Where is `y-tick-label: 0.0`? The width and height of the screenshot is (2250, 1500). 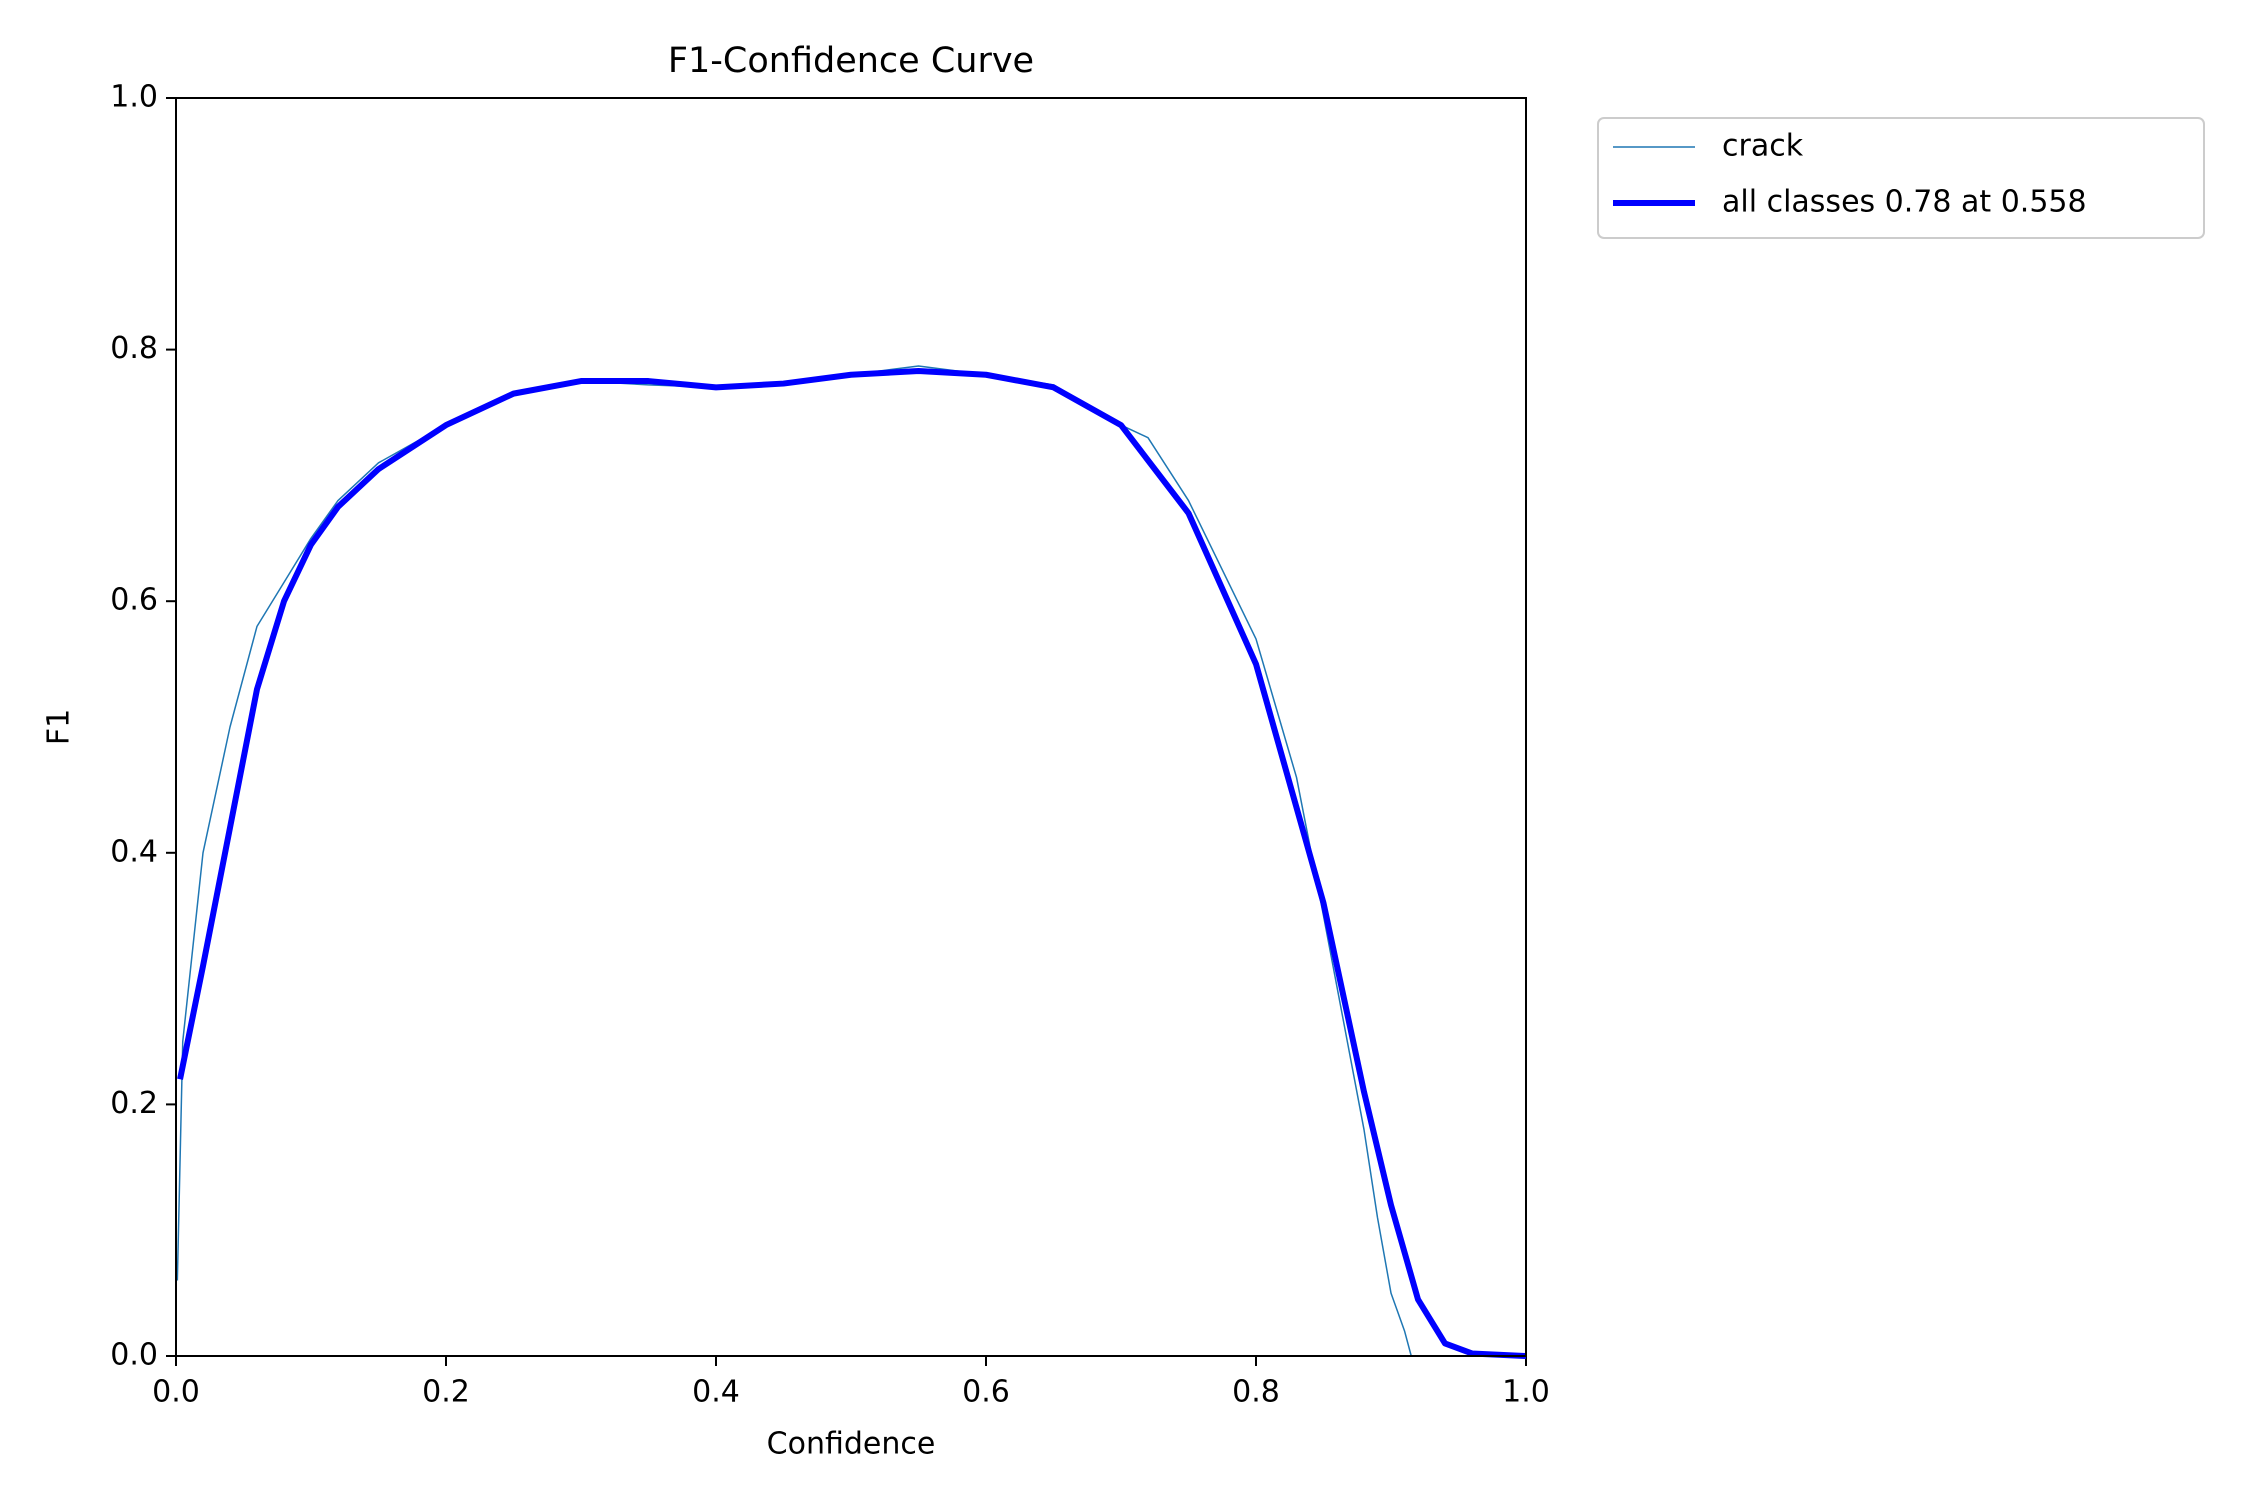 y-tick-label: 0.0 is located at coordinates (134, 1355).